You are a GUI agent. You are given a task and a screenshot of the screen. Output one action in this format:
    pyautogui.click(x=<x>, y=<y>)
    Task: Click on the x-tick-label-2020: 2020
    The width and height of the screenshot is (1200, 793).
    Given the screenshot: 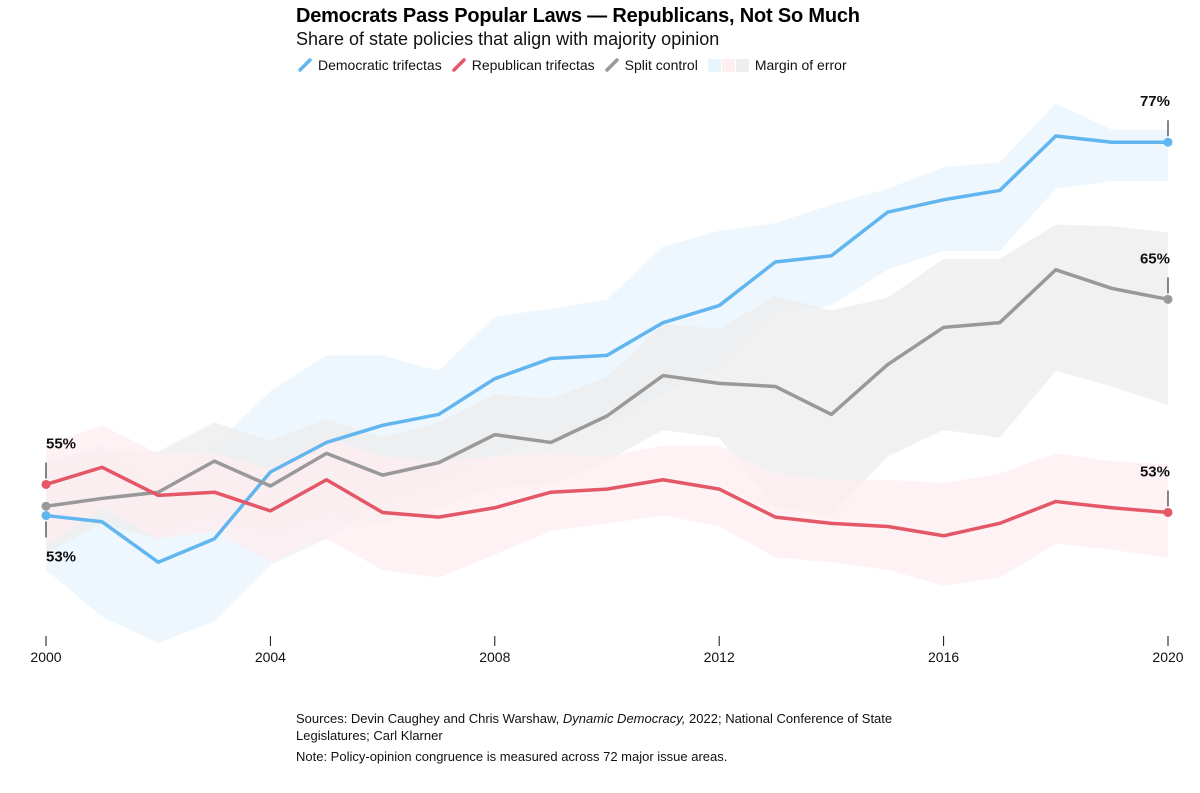 What is the action you would take?
    pyautogui.click(x=1167, y=657)
    